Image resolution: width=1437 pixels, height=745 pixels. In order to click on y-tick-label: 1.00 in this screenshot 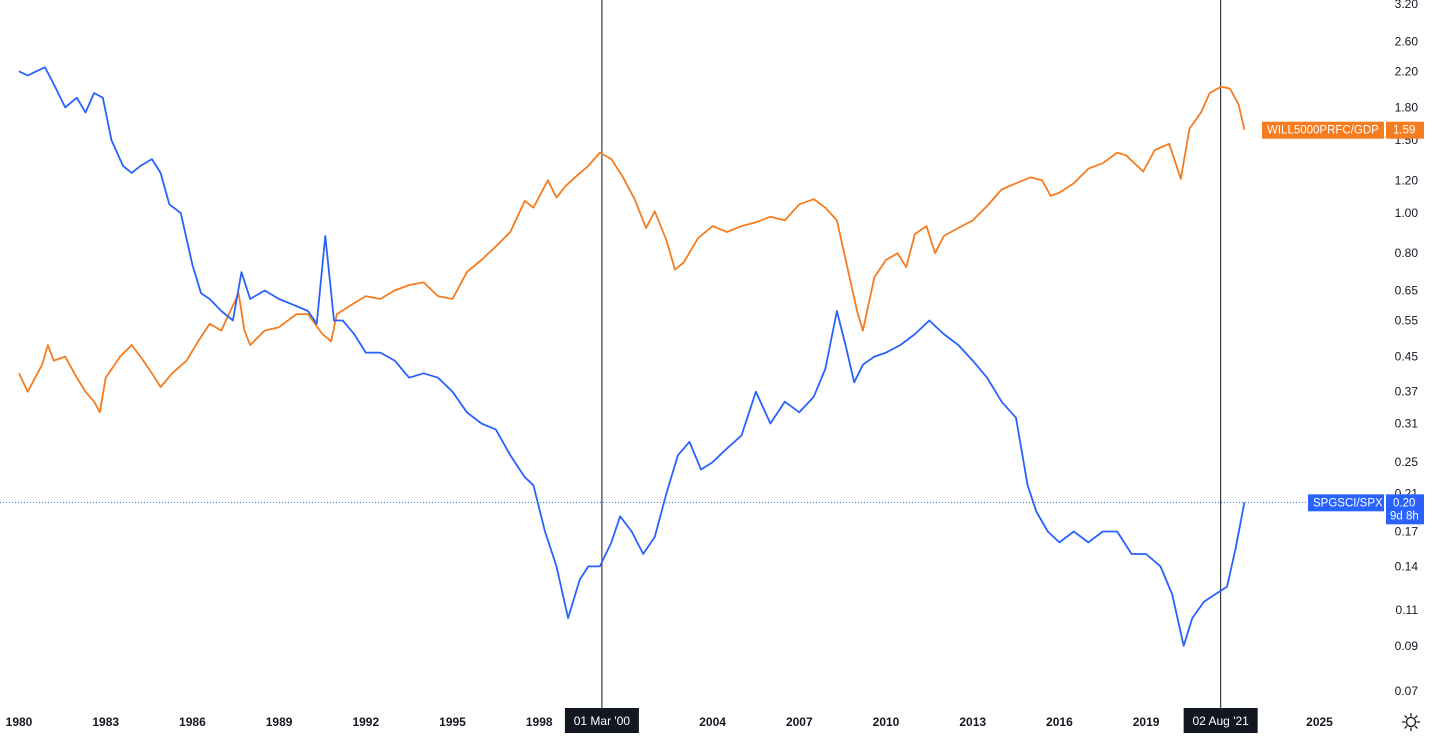, I will do `click(1407, 213)`.